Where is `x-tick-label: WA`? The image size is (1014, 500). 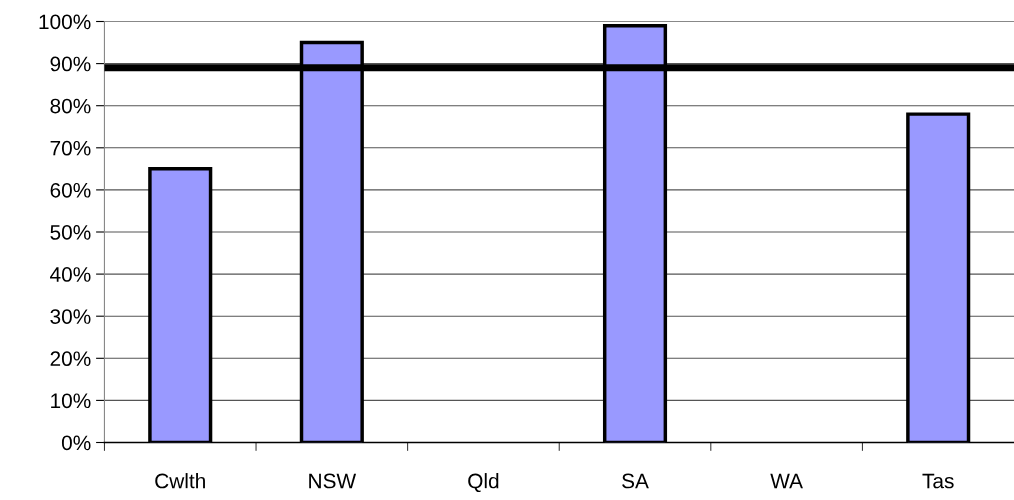
x-tick-label: WA is located at coordinates (786, 481).